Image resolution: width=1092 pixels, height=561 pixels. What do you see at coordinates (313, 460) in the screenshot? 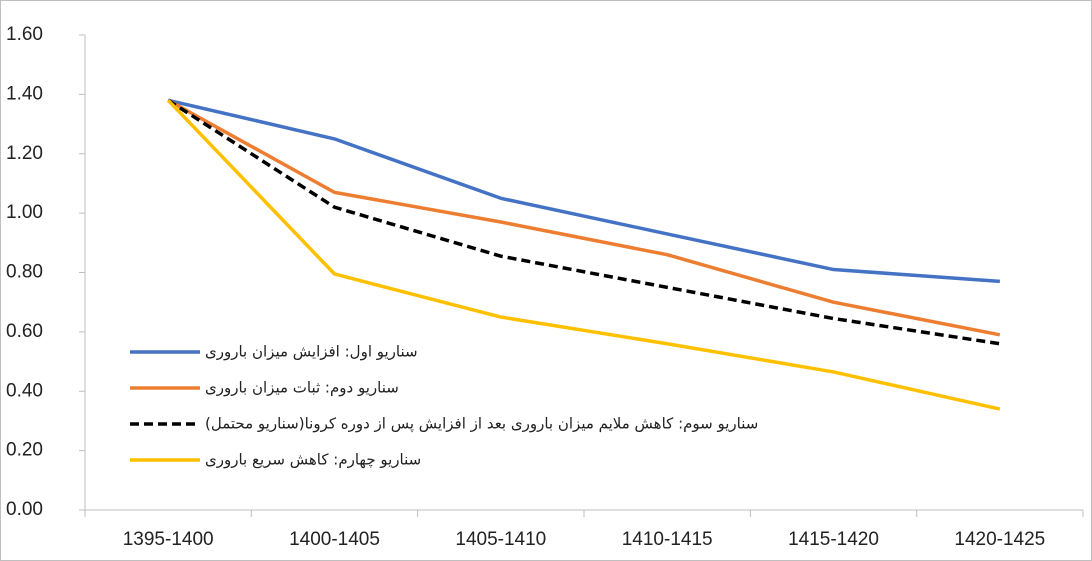
I see `legend-label: سناریو چهارم: کاهش سریع باروری` at bounding box center [313, 460].